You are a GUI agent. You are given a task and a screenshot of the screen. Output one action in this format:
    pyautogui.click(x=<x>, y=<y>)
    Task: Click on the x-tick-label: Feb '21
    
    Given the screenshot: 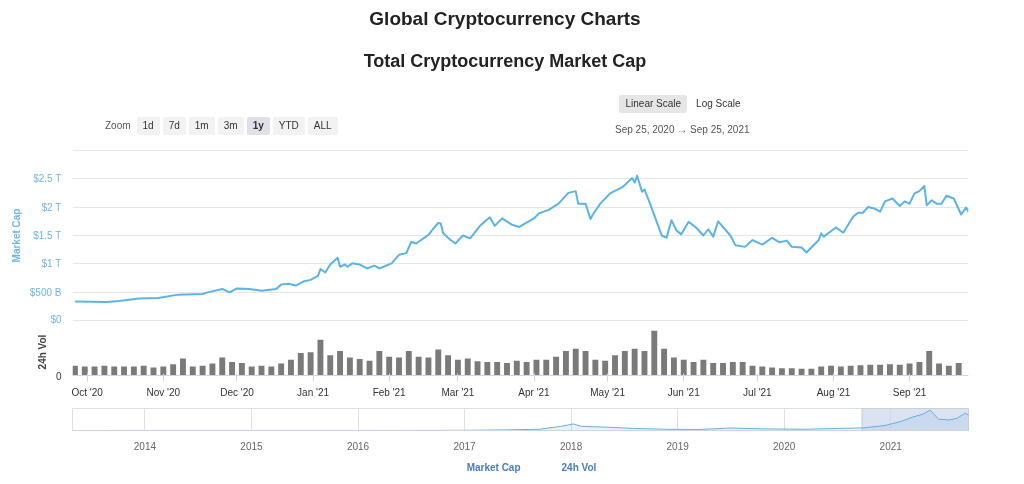 What is the action you would take?
    pyautogui.click(x=389, y=392)
    